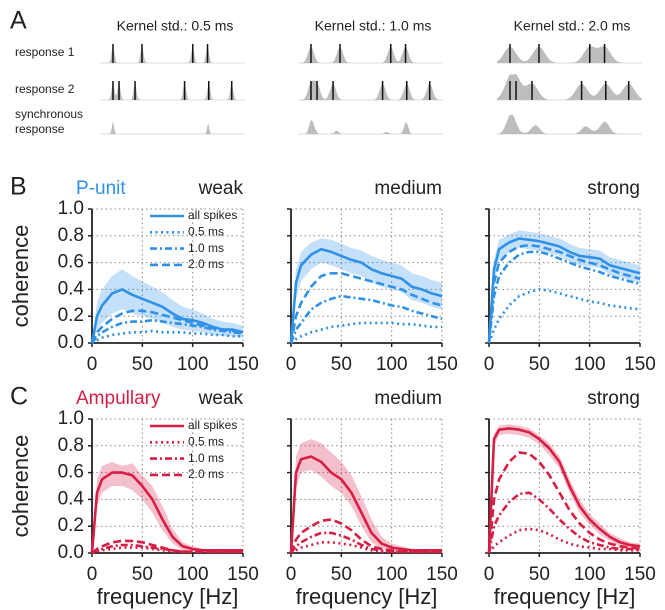 The width and height of the screenshot is (665, 610). I want to click on column-title: Kernel std.: 2.0 ms, so click(572, 26).